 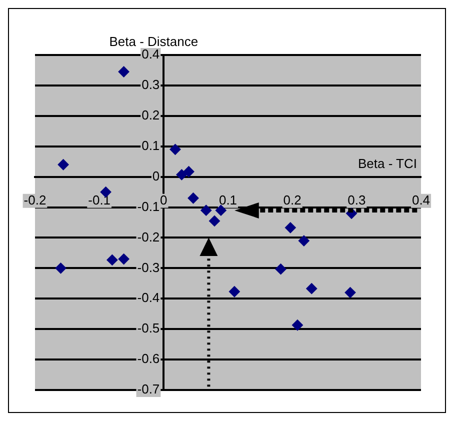 I want to click on x-tick-label: -0.2, so click(x=35, y=200).